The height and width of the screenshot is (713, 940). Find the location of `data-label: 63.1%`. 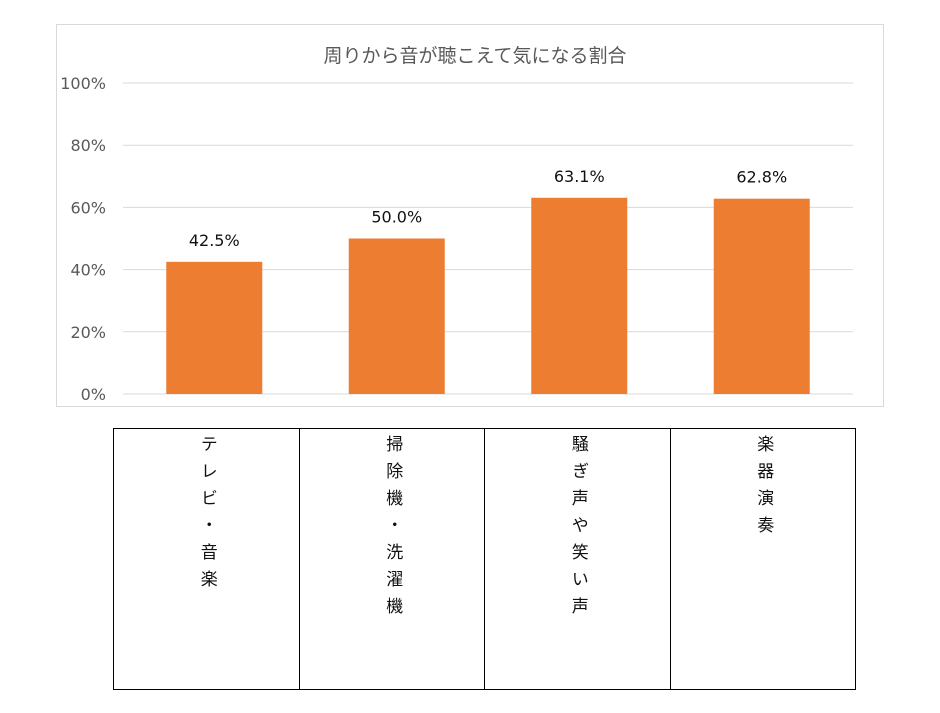

data-label: 63.1% is located at coordinates (579, 176).